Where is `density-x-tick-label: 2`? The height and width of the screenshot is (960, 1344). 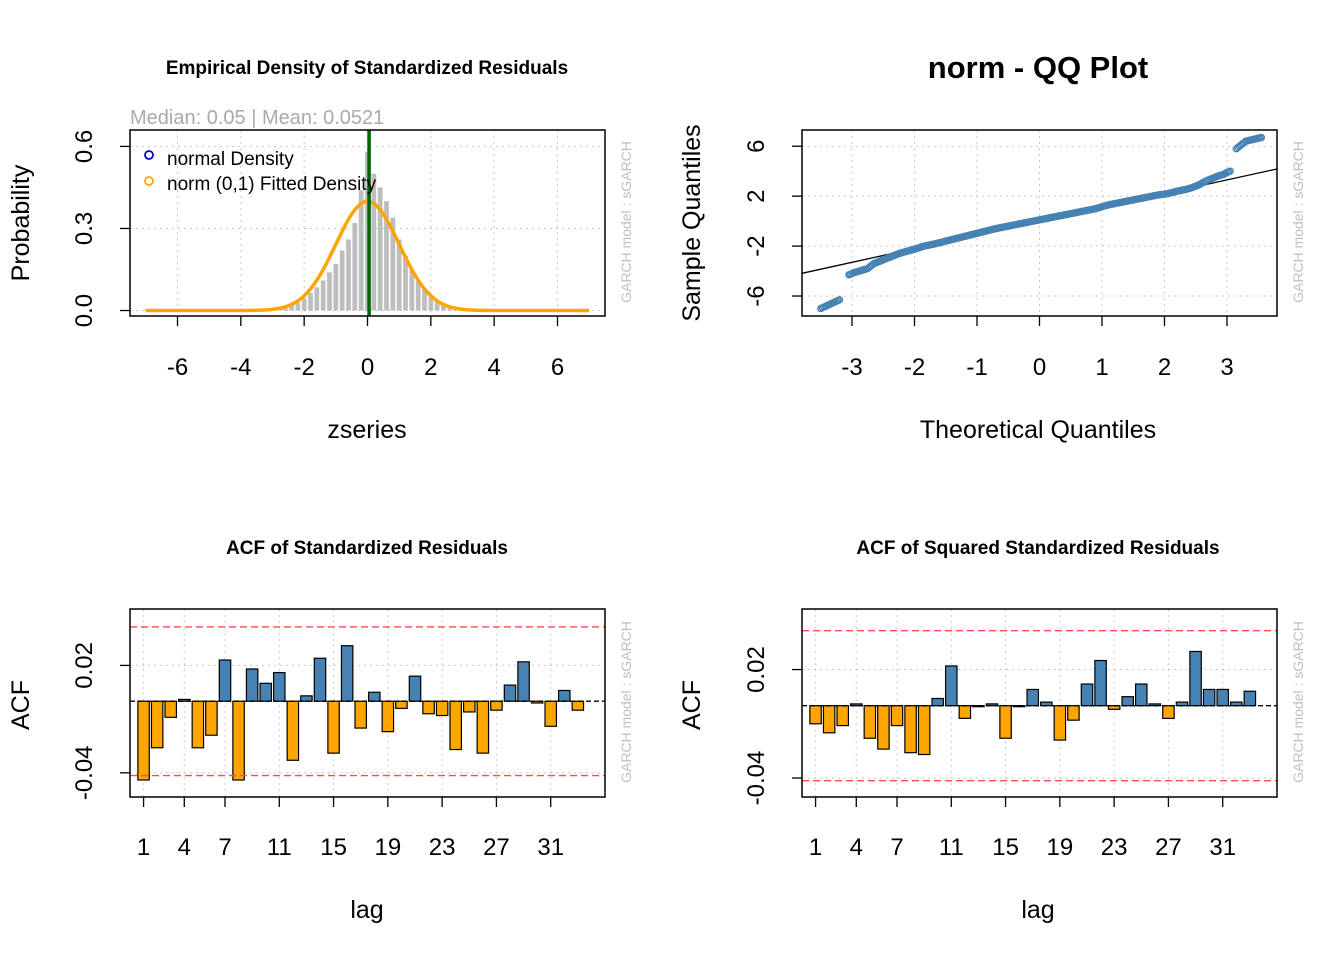
density-x-tick-label: 2 is located at coordinates (430, 367).